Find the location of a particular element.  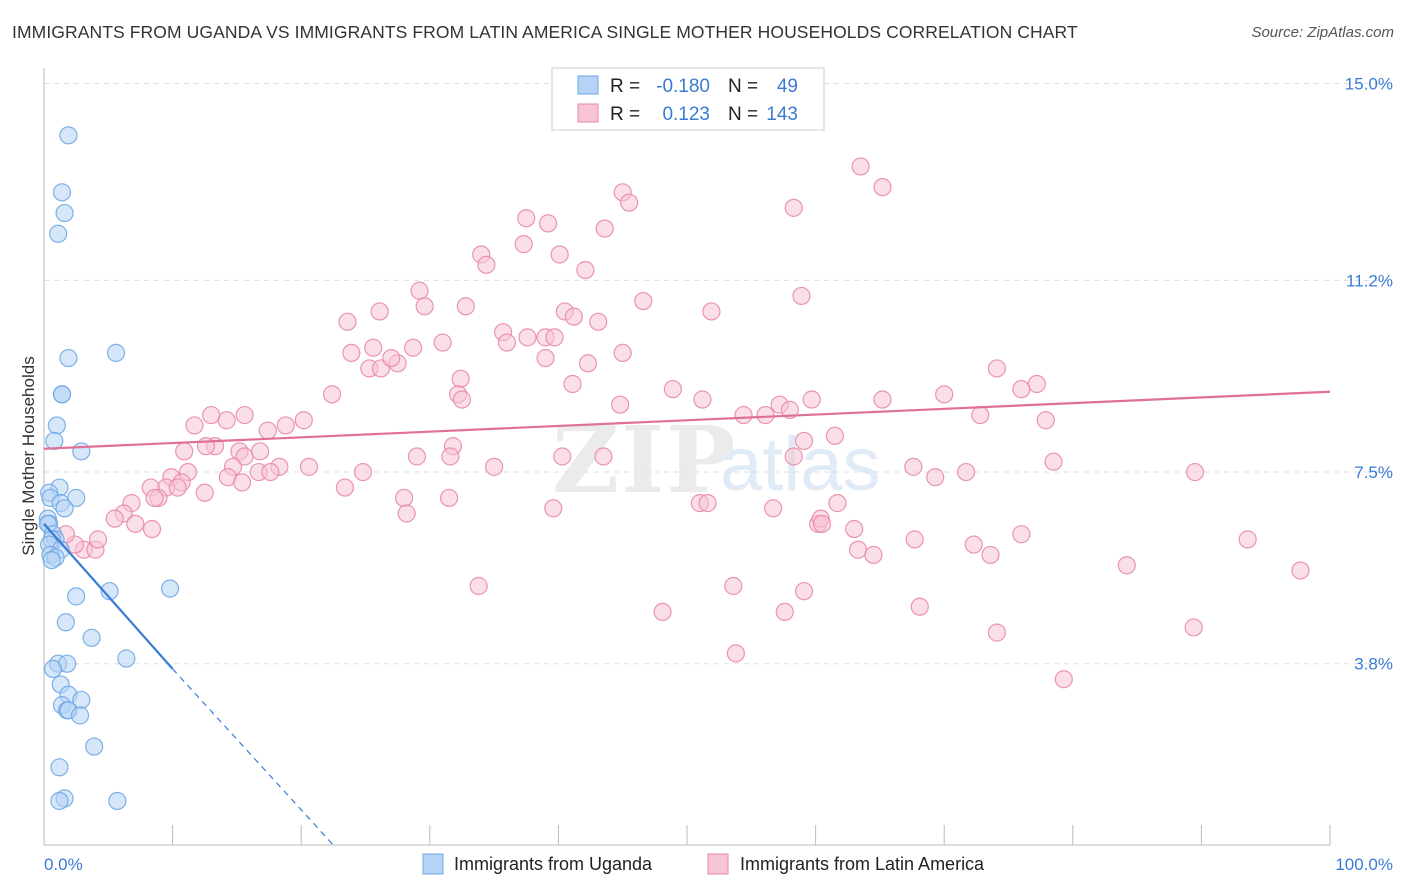

legend-label-uganda: Immigrants from Uganda is located at coordinates (553, 864).